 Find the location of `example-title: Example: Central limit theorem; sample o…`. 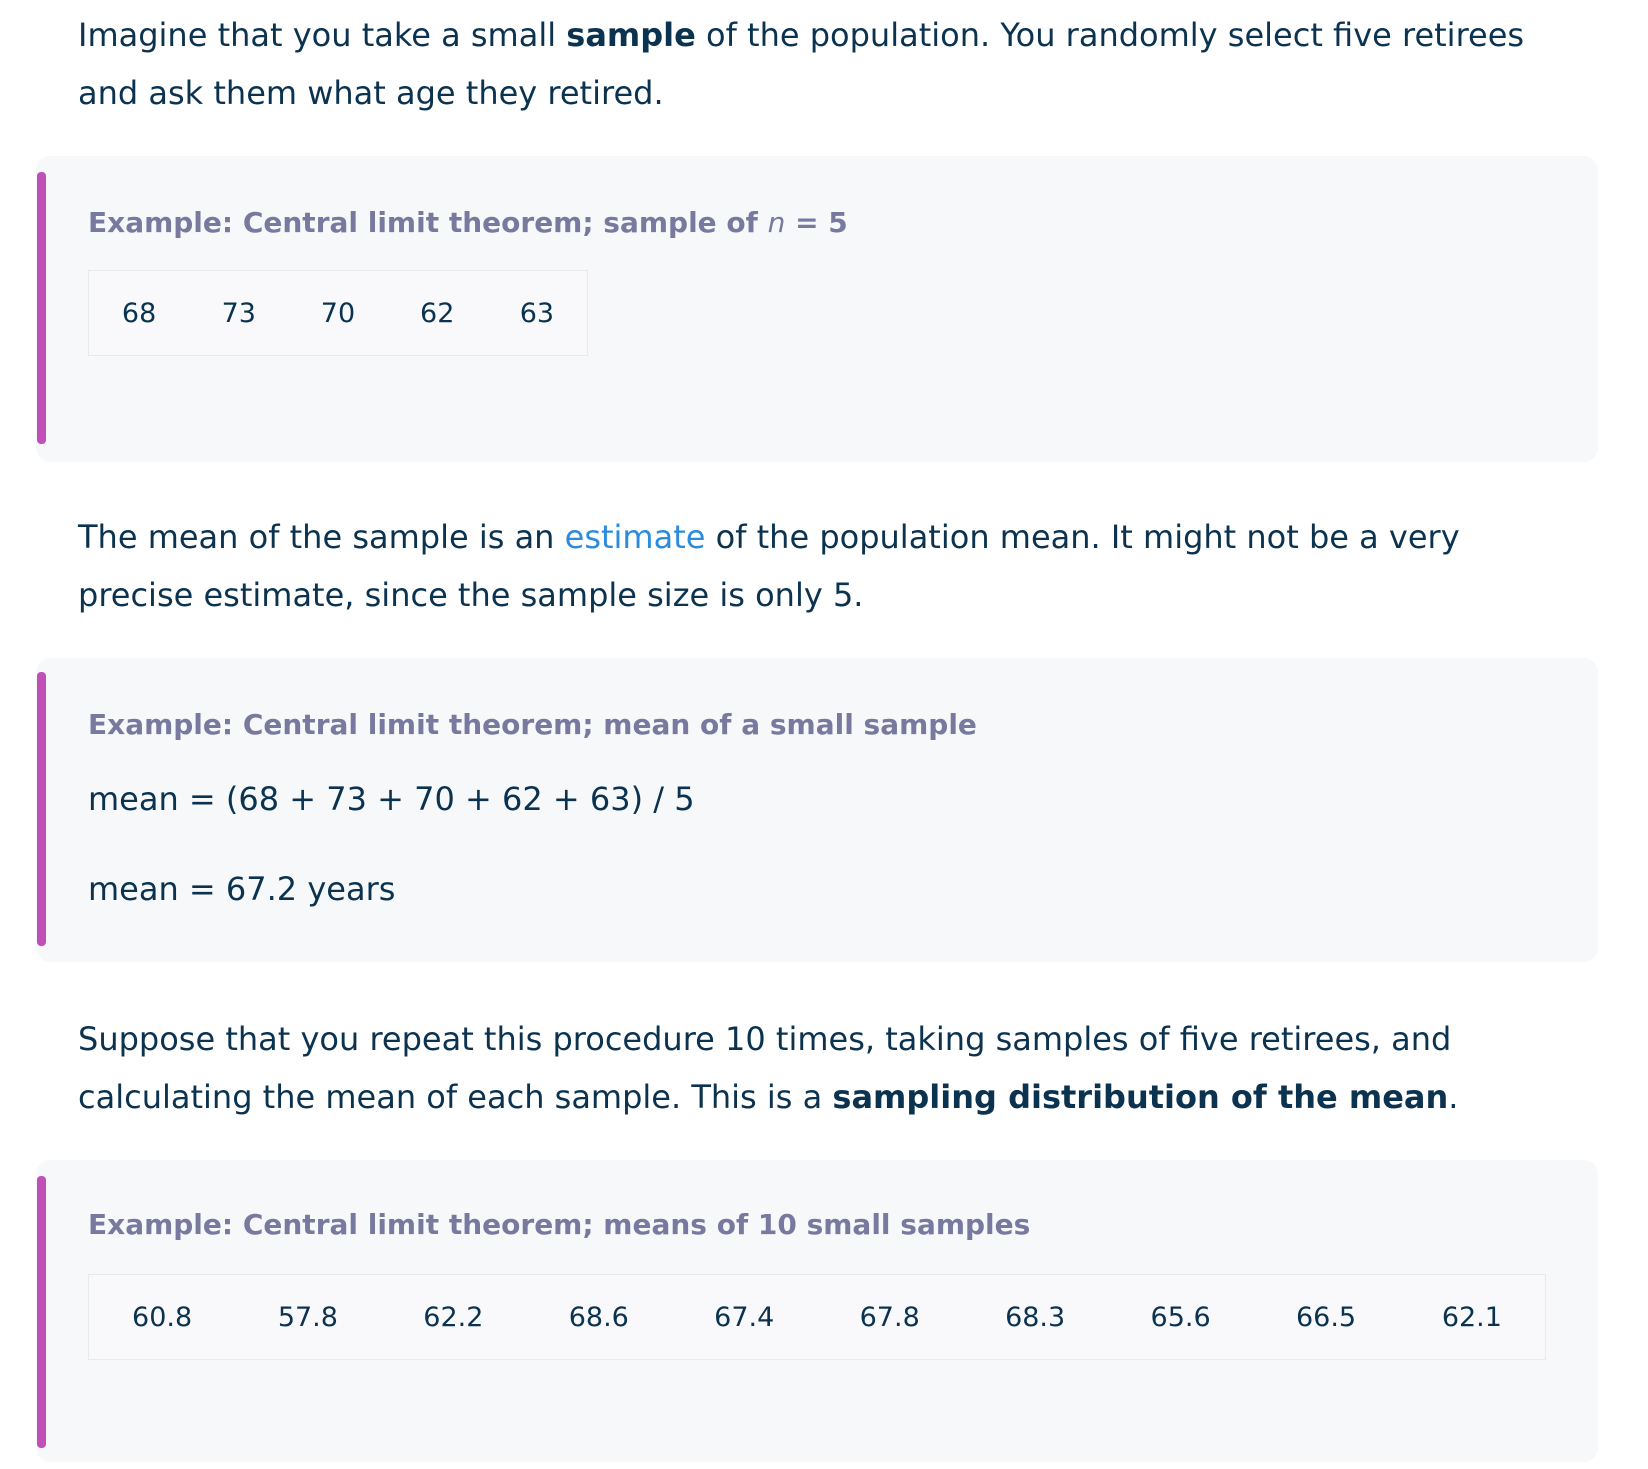

example-title: Example: Central limit theorem; sample o… is located at coordinates (468, 222).